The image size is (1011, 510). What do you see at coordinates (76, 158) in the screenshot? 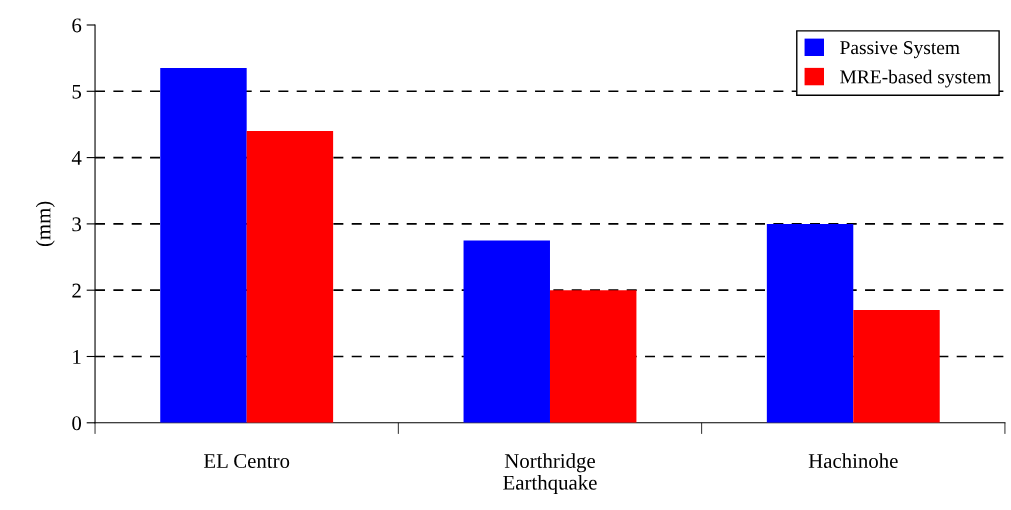
I see `y-tick-label: 4` at bounding box center [76, 158].